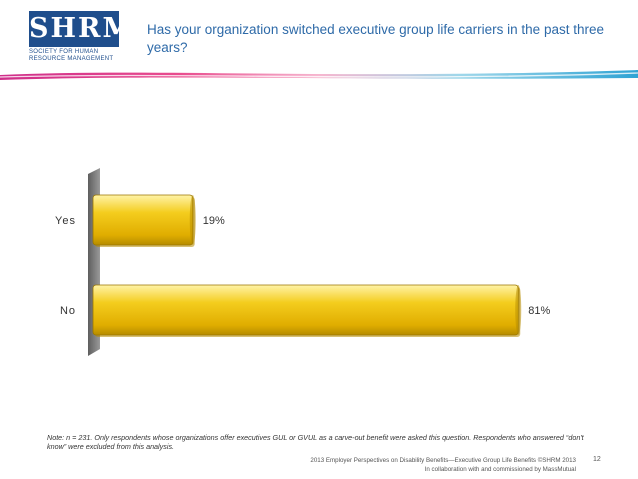  What do you see at coordinates (143, 220) in the screenshot?
I see `bar-yes` at bounding box center [143, 220].